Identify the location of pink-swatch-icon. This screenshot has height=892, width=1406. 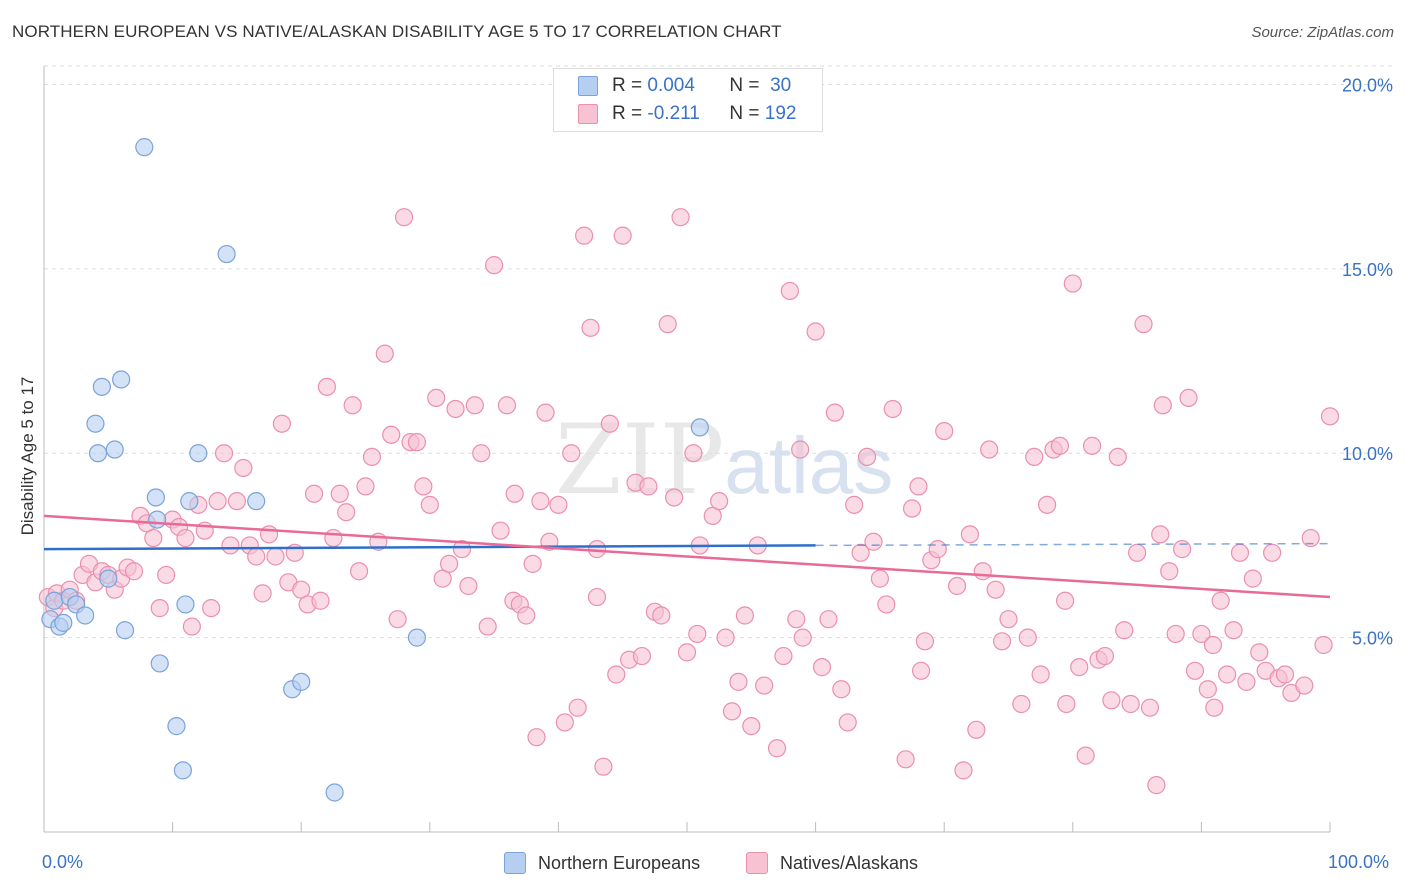
(588, 114).